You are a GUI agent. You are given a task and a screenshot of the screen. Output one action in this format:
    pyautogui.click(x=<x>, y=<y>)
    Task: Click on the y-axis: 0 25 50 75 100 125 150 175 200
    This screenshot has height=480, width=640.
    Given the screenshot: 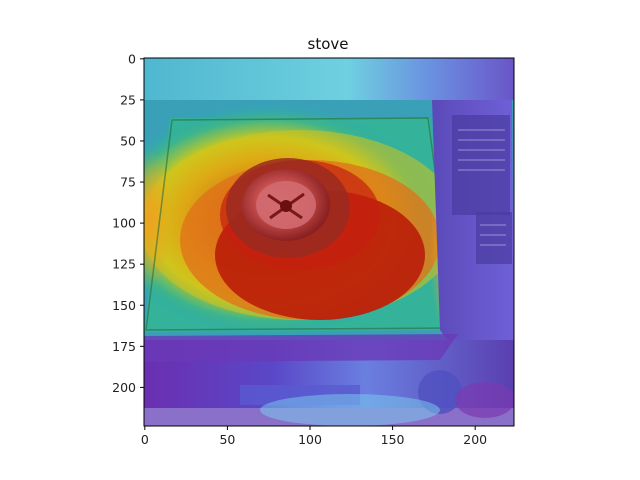 What is the action you would take?
    pyautogui.click(x=128, y=223)
    